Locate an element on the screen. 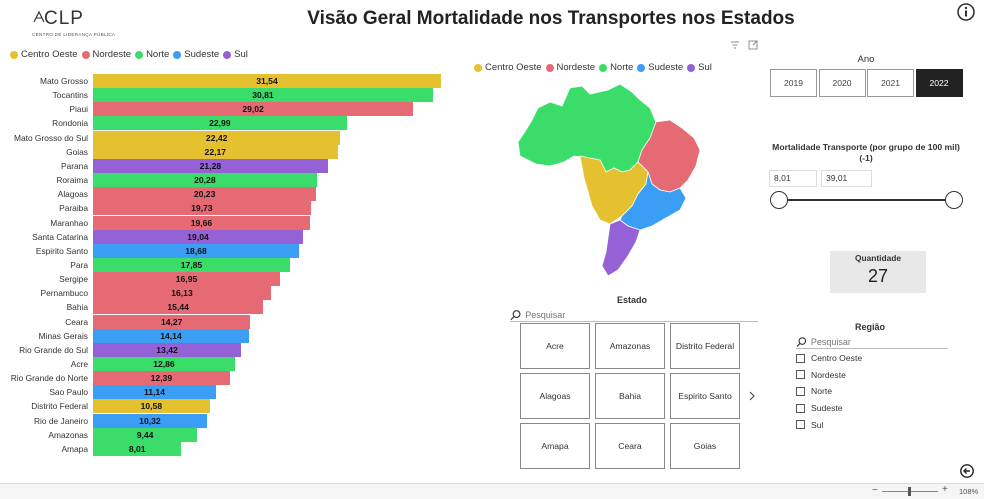 The image size is (984, 499). estado-tile: Alagoas is located at coordinates (555, 396).